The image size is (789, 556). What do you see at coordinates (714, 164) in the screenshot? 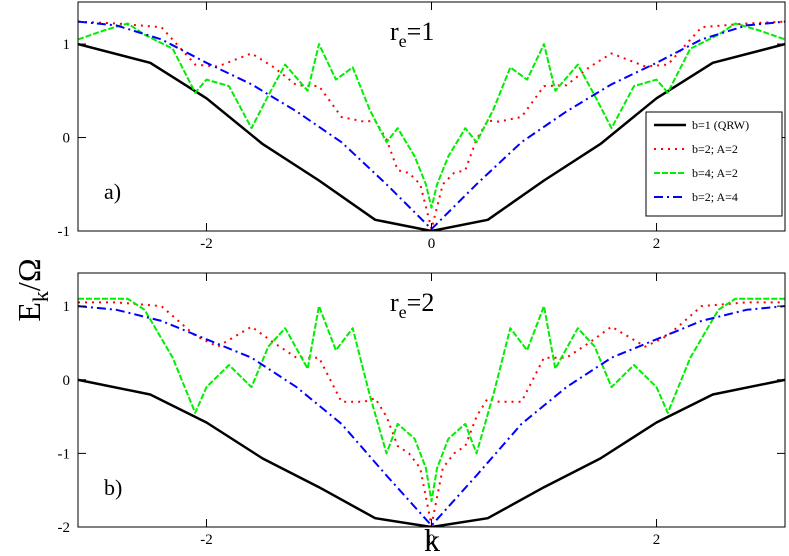
I see `legend-box` at bounding box center [714, 164].